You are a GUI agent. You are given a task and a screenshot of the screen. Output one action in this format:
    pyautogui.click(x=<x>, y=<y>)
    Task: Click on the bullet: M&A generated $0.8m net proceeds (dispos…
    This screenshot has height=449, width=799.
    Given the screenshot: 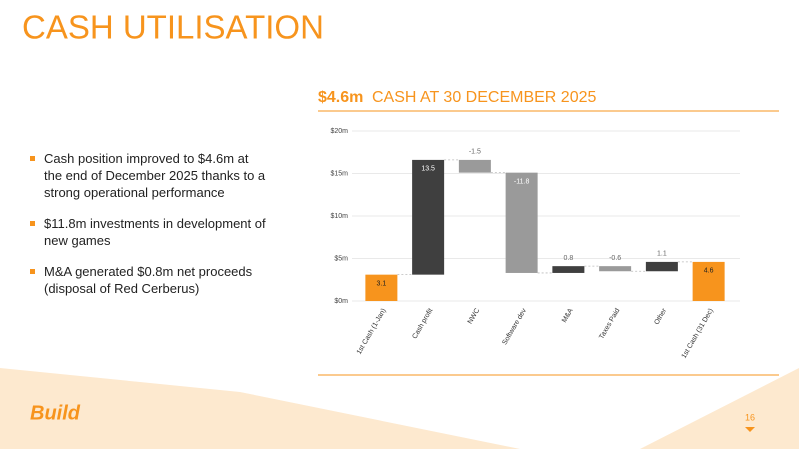 What is the action you would take?
    pyautogui.click(x=150, y=280)
    